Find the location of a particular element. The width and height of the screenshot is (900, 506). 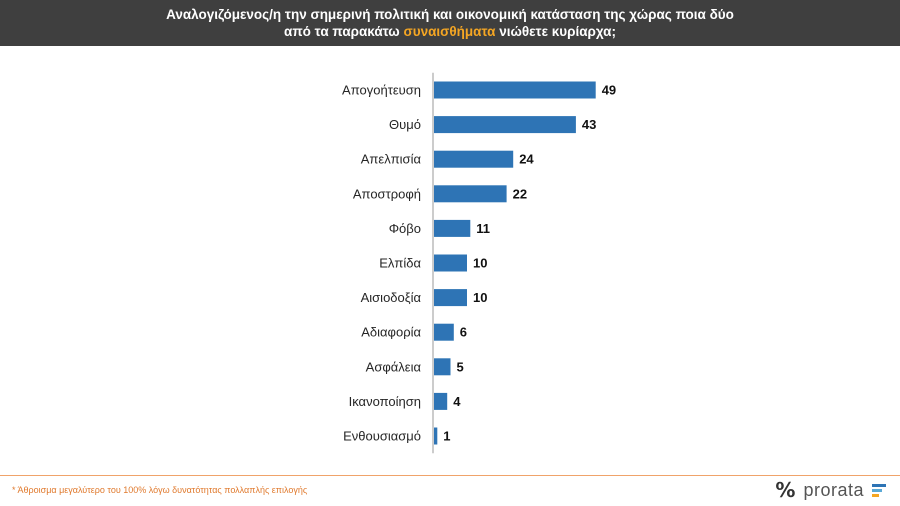

value-label: 1 is located at coordinates (446, 436).